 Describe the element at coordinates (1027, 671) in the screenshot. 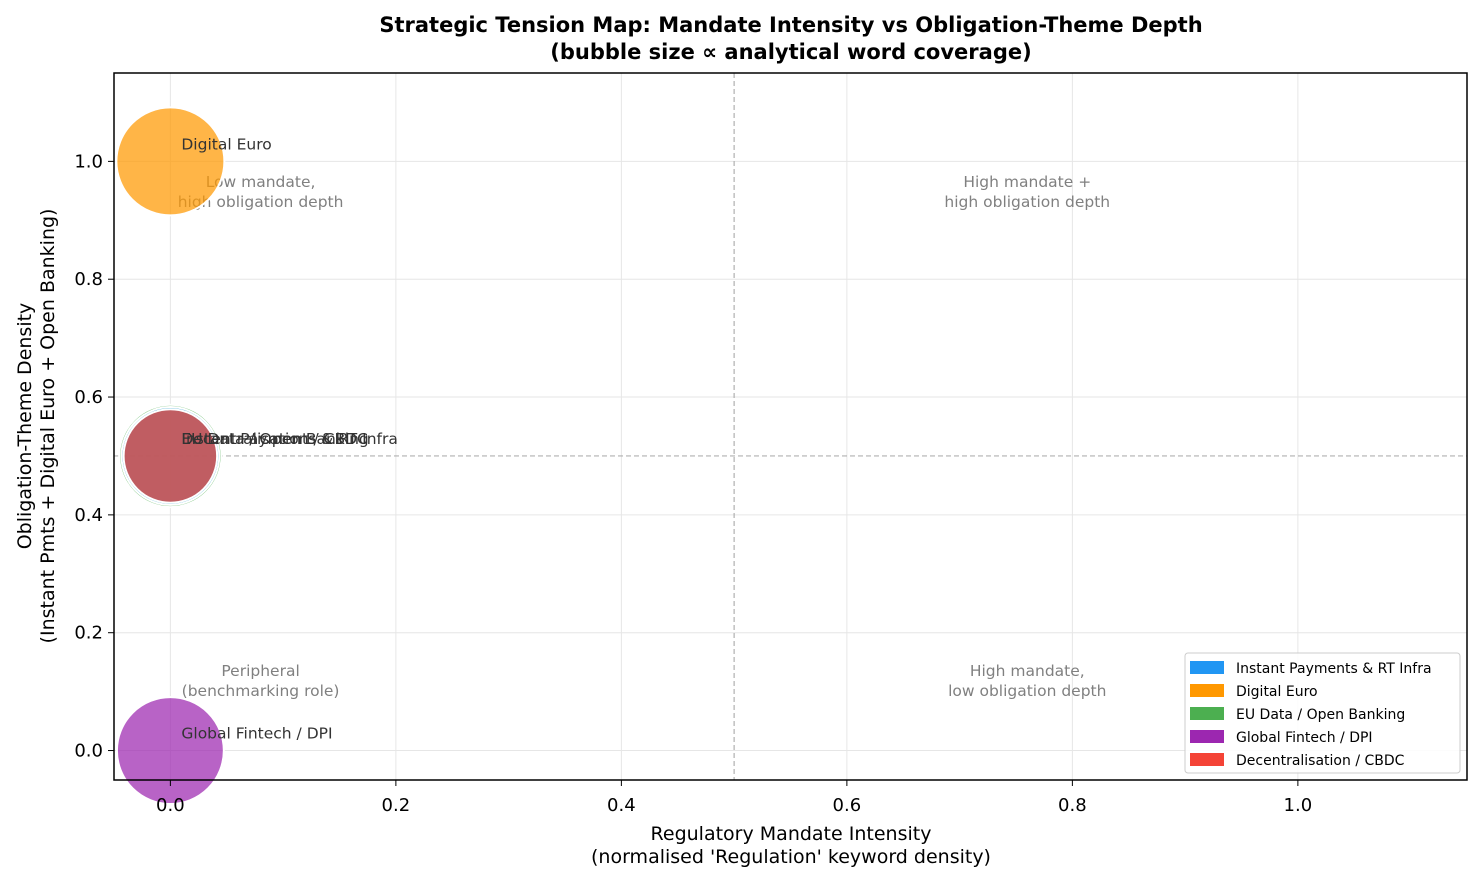

I see `quadrant-label-line1: High mandate,` at that location.